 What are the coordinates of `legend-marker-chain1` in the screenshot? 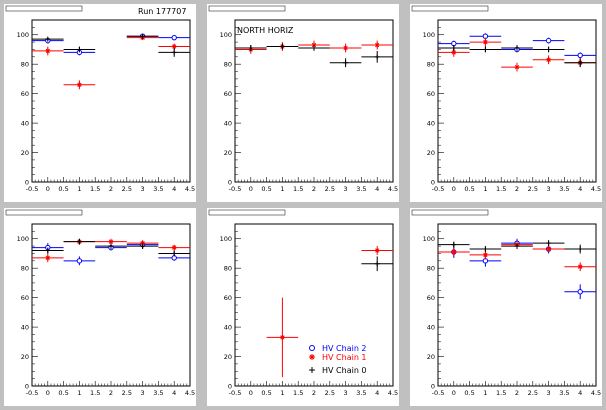 It's located at (312, 357).